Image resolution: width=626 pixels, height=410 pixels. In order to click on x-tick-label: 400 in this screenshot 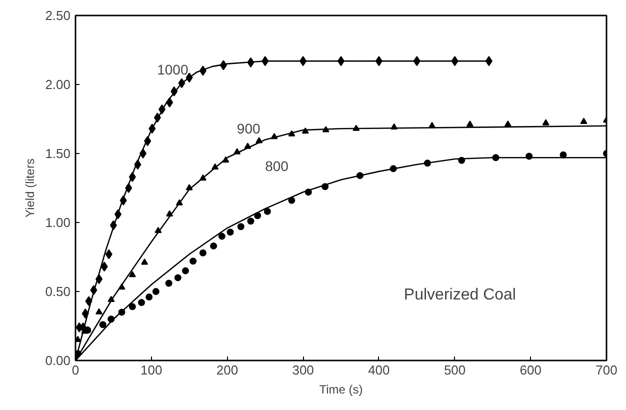, I will do `click(379, 370)`.